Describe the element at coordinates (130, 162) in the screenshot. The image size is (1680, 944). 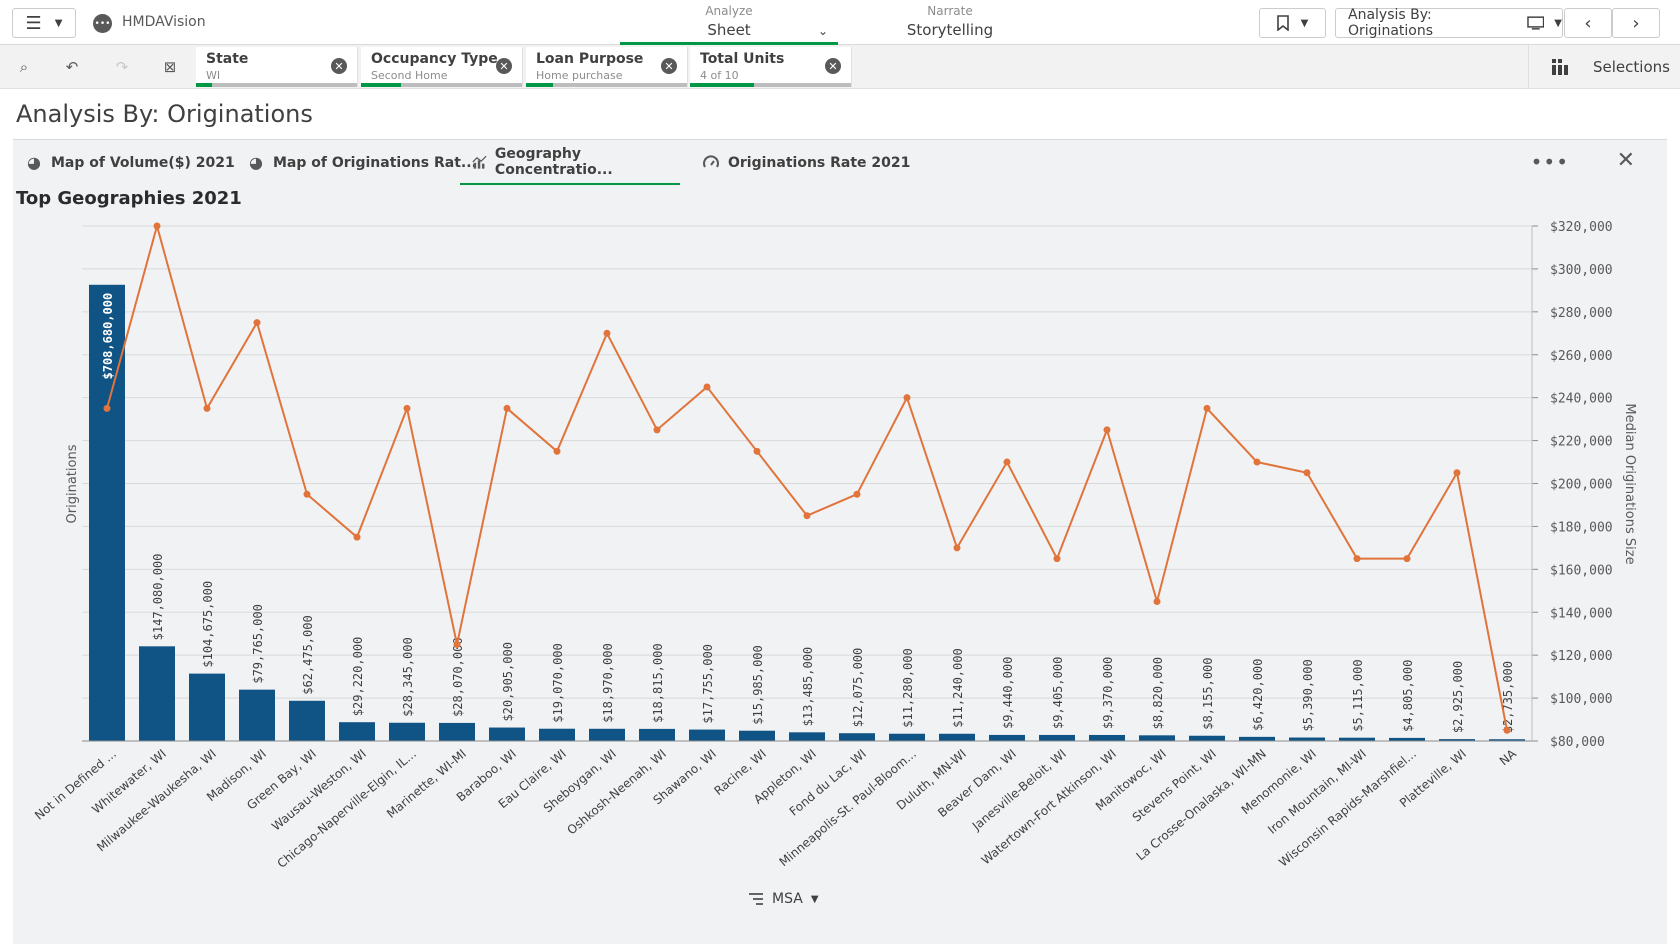
I see `tab-map-of-volume: ◕ Map of Volume($) 2021` at that location.